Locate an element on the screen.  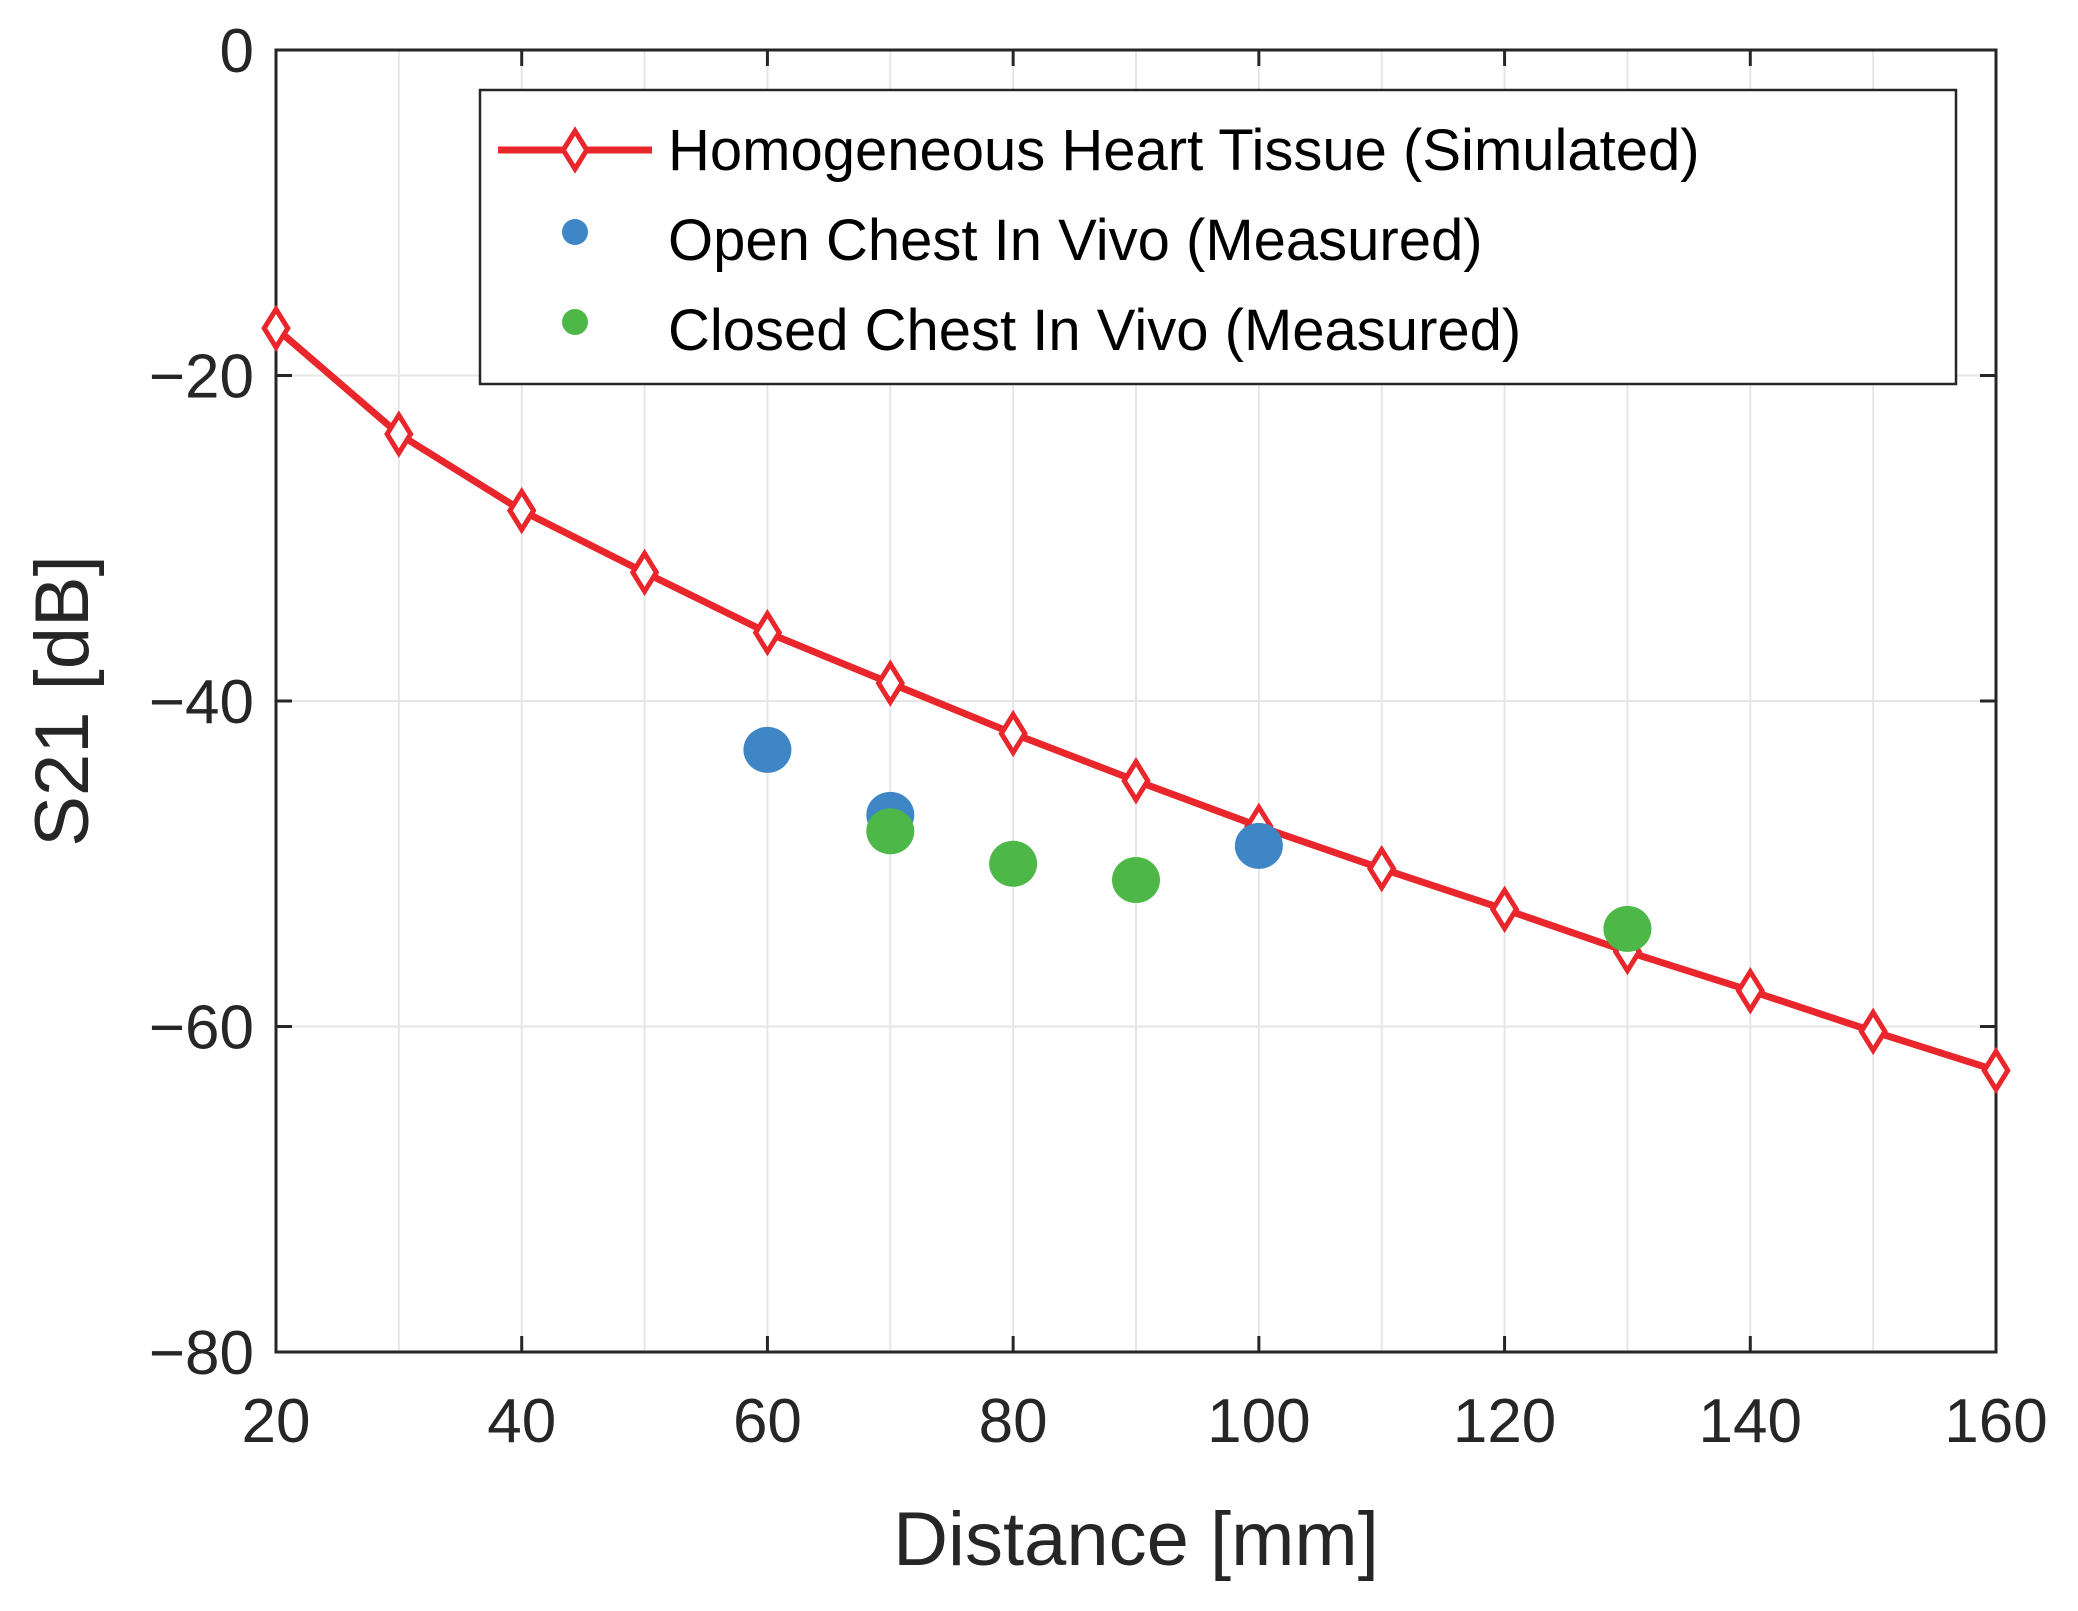
x-tick-label: 60 is located at coordinates (767, 1421).